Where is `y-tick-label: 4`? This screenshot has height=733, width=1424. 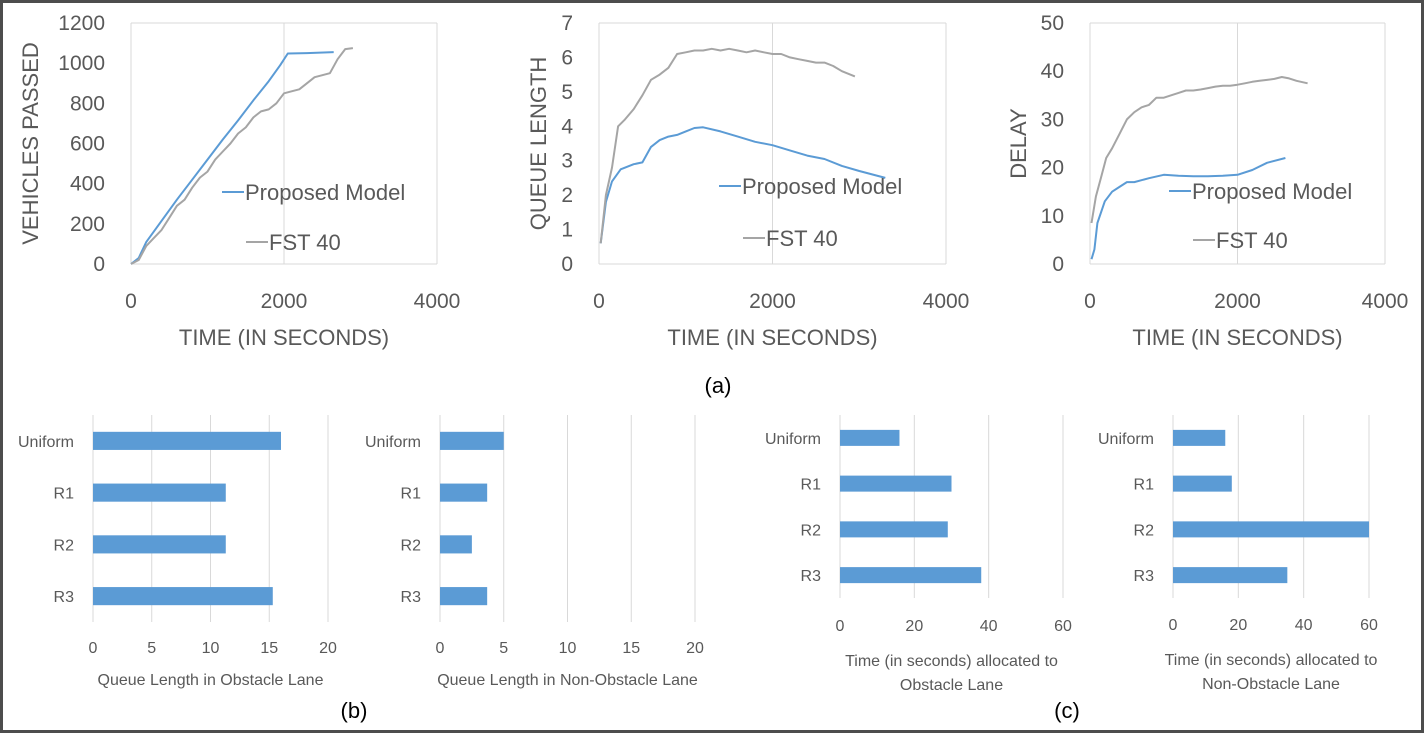 y-tick-label: 4 is located at coordinates (567, 126).